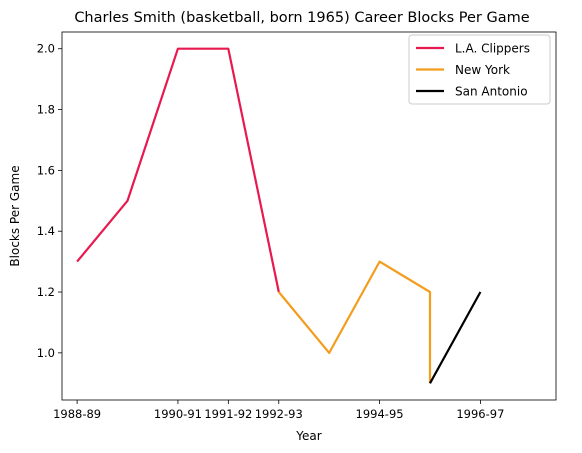  What do you see at coordinates (15, 215) in the screenshot?
I see `y-axis-label: Blocks Per Game` at bounding box center [15, 215].